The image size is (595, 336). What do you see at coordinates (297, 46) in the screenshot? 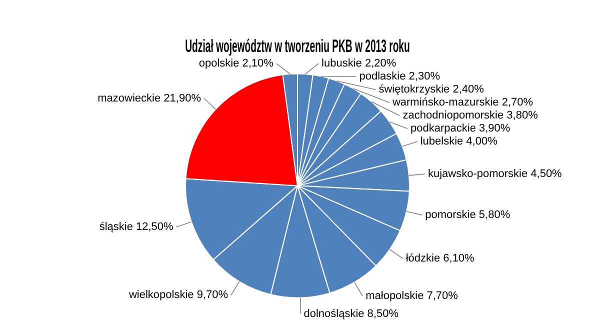
I see `chart-title: Udział województw w tworzeniu PKB w 2013 roku` at bounding box center [297, 46].